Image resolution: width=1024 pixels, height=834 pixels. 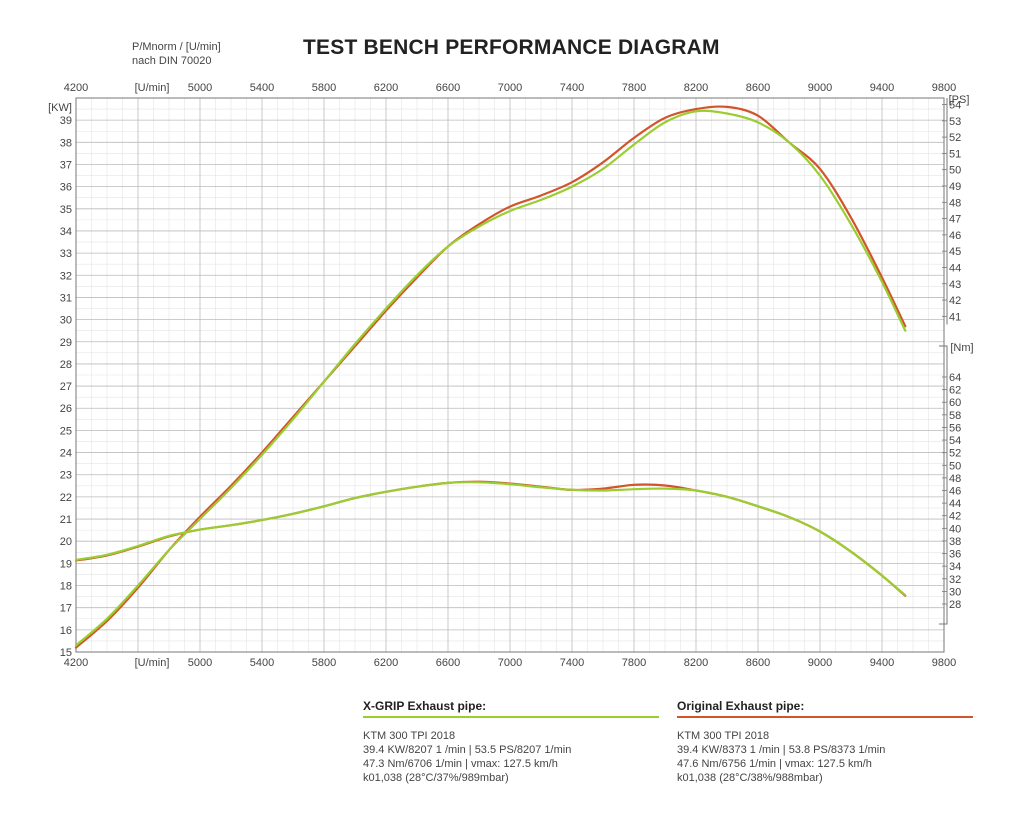 I want to click on x-tick-label-top: 6200, so click(x=386, y=88).